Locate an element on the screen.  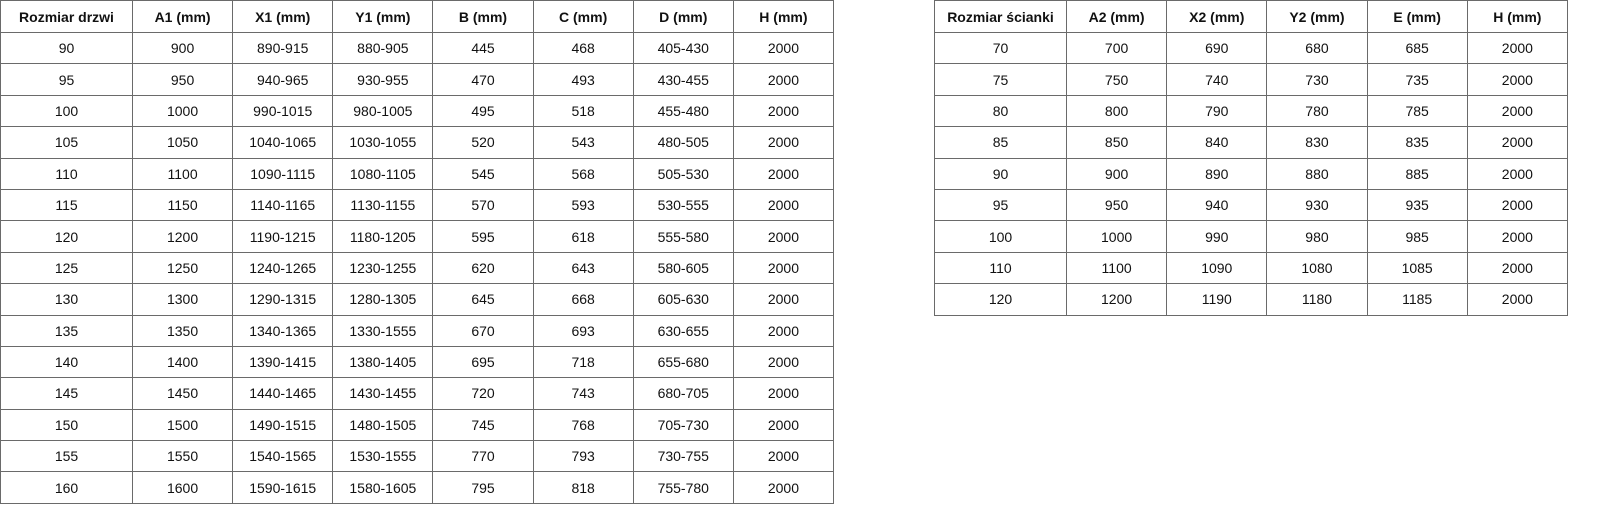
table-cell: 155 is located at coordinates (66, 456).